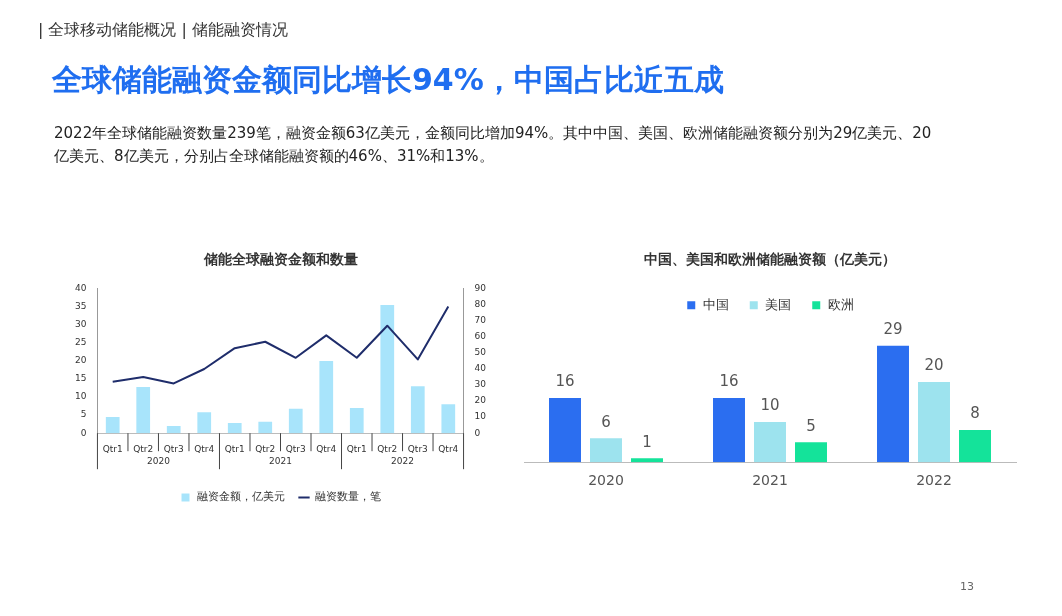 This screenshot has height=616, width=1062. Describe the element at coordinates (480, 304) in the screenshot. I see `y2-tick-label: 80` at that location.